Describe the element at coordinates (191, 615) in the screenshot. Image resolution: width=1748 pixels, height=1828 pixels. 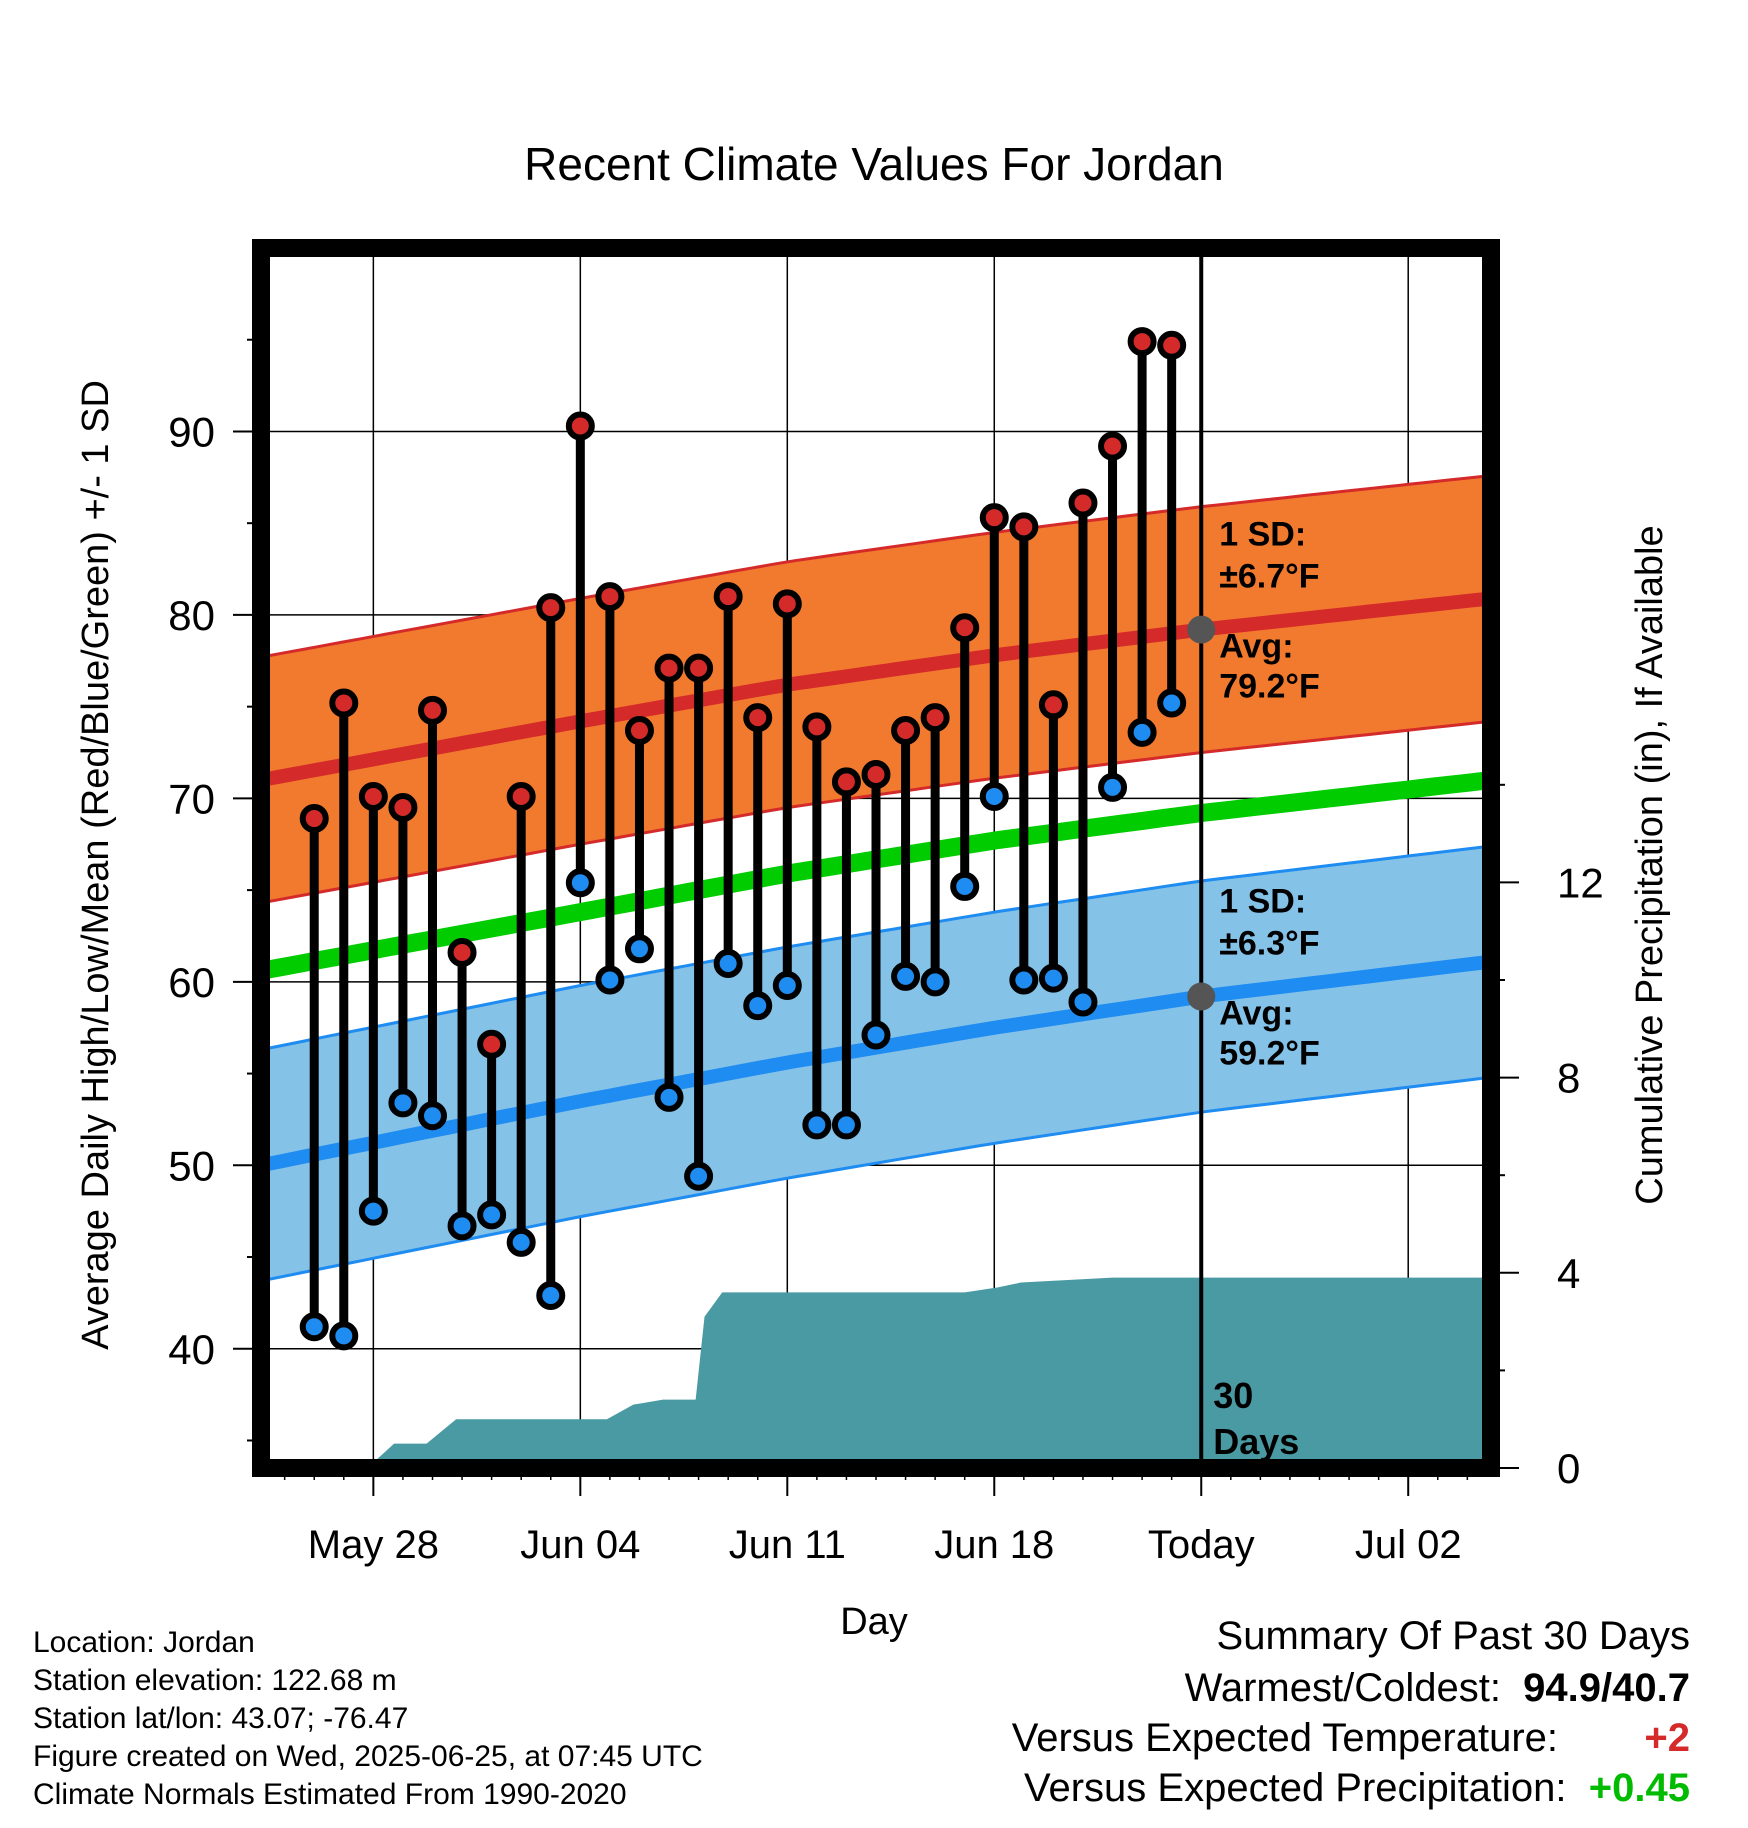
I see `y-tick-label: 80` at that location.